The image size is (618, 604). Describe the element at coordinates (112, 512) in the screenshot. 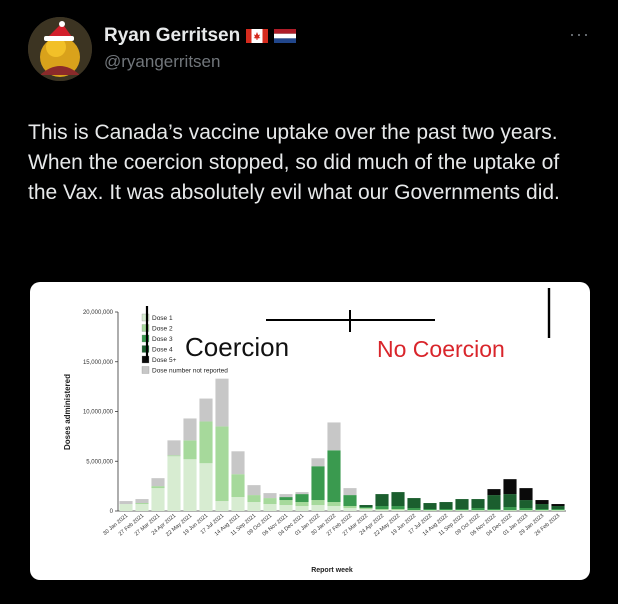

I see `y-tick-label: 0` at that location.